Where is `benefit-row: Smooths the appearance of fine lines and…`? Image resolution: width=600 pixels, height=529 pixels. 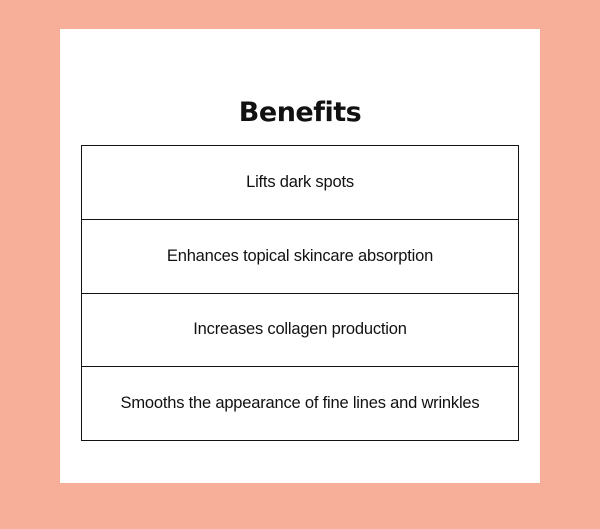
benefit-row: Smooths the appearance of fine lines and… is located at coordinates (300, 403).